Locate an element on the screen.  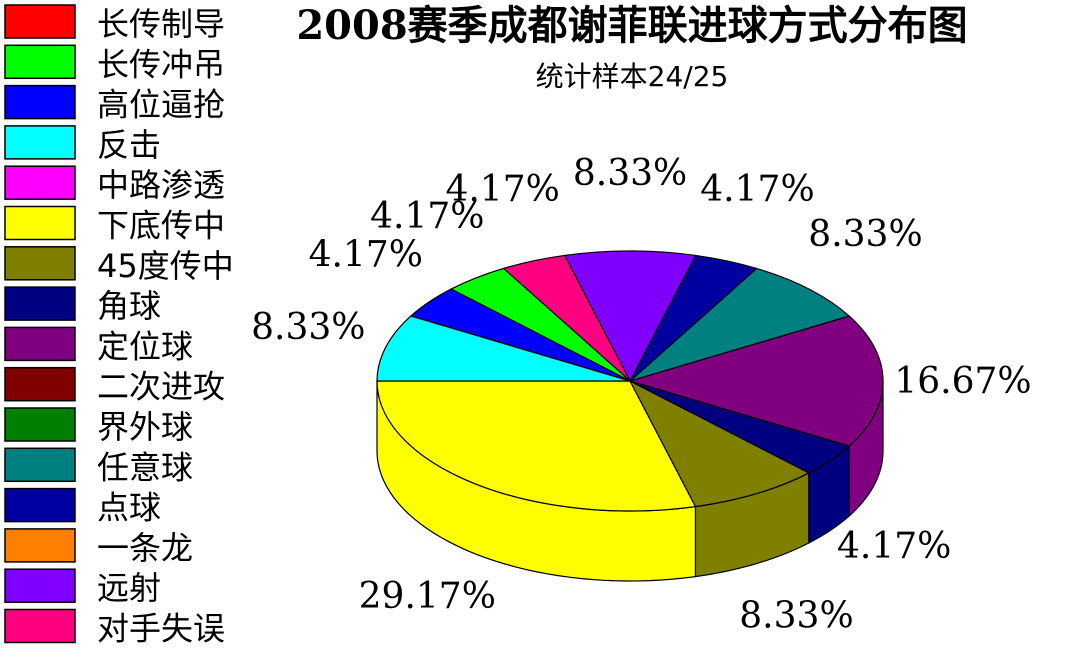
legend-item: 长传制导 is located at coordinates (114, 23).